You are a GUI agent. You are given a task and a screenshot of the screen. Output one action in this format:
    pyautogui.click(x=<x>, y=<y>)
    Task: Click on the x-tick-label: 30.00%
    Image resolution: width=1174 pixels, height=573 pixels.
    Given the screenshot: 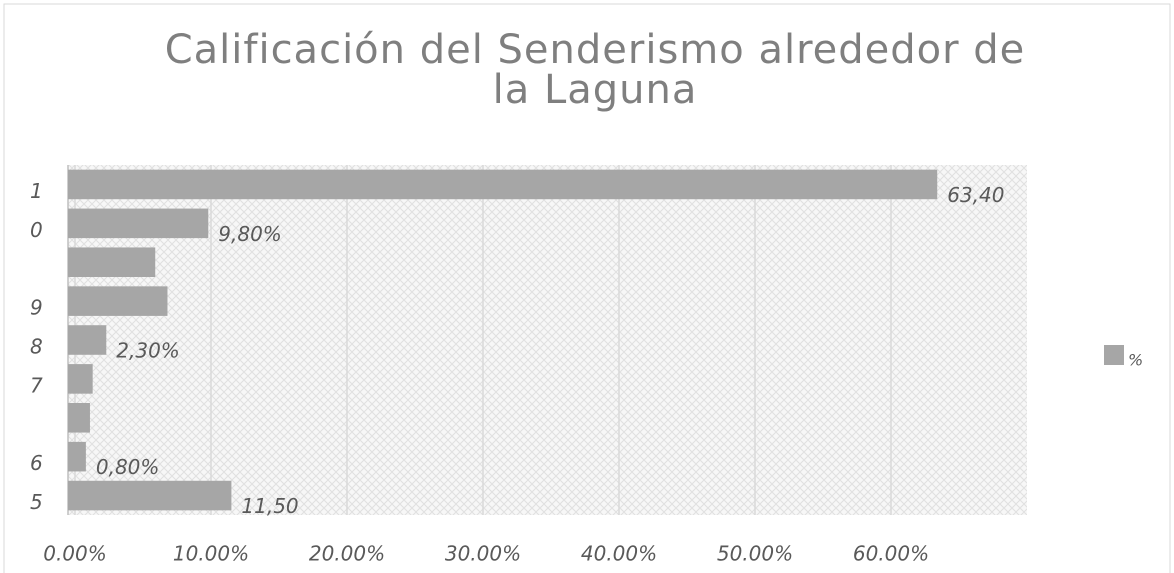 What is the action you would take?
    pyautogui.click(x=483, y=554)
    